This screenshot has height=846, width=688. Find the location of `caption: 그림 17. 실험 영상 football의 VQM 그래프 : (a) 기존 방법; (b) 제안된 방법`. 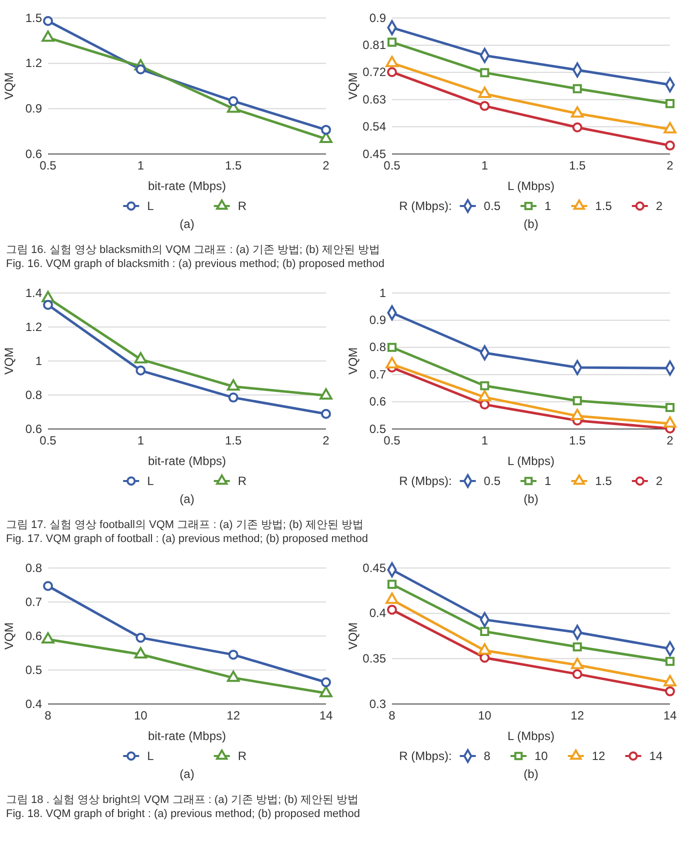

caption: 그림 17. 실험 영상 football의 VQM 그래프 : (a) 기존 방법; (b) 제안된 방법 is located at coordinates (185, 525).